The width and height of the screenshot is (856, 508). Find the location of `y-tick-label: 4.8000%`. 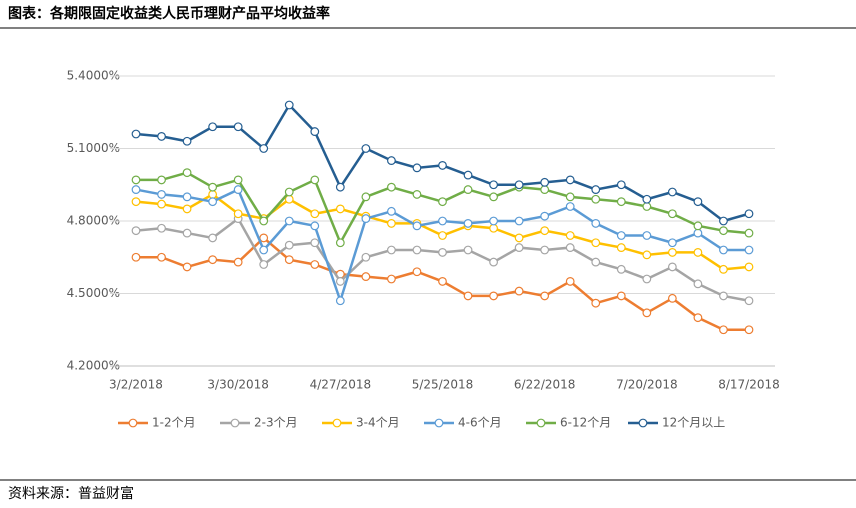

y-tick-label: 4.8000% is located at coordinates (93, 221).